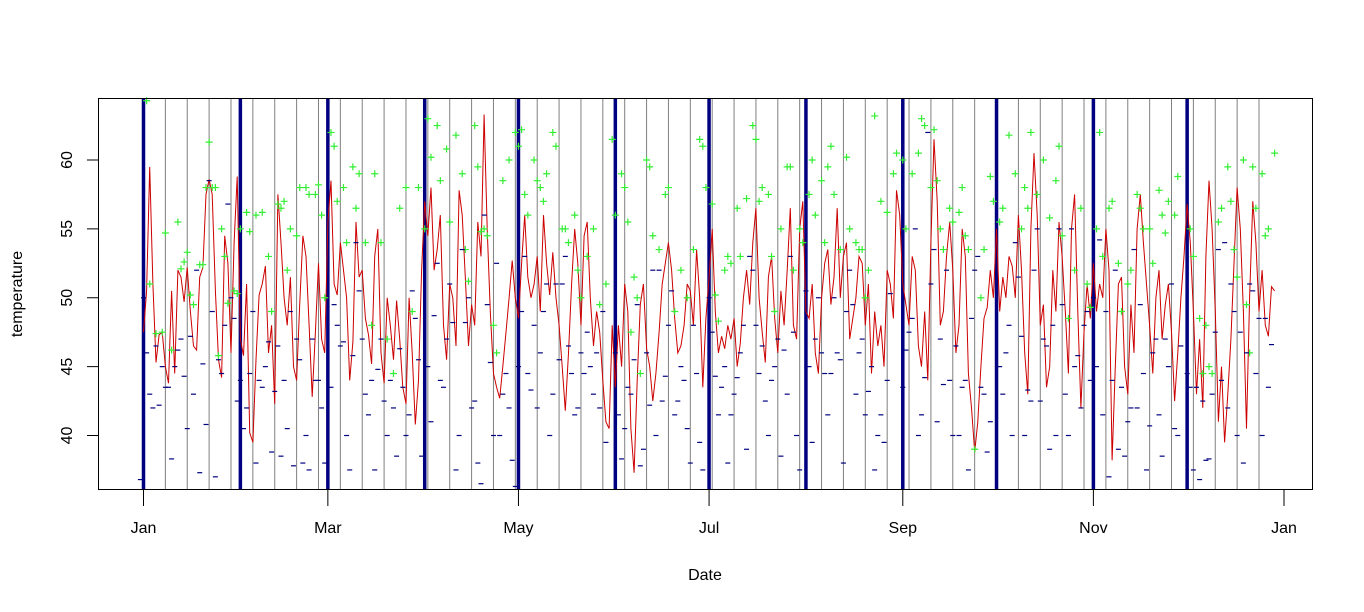 The width and height of the screenshot is (1364, 612). What do you see at coordinates (1284, 528) in the screenshot?
I see `x-tick-label: Jan` at bounding box center [1284, 528].